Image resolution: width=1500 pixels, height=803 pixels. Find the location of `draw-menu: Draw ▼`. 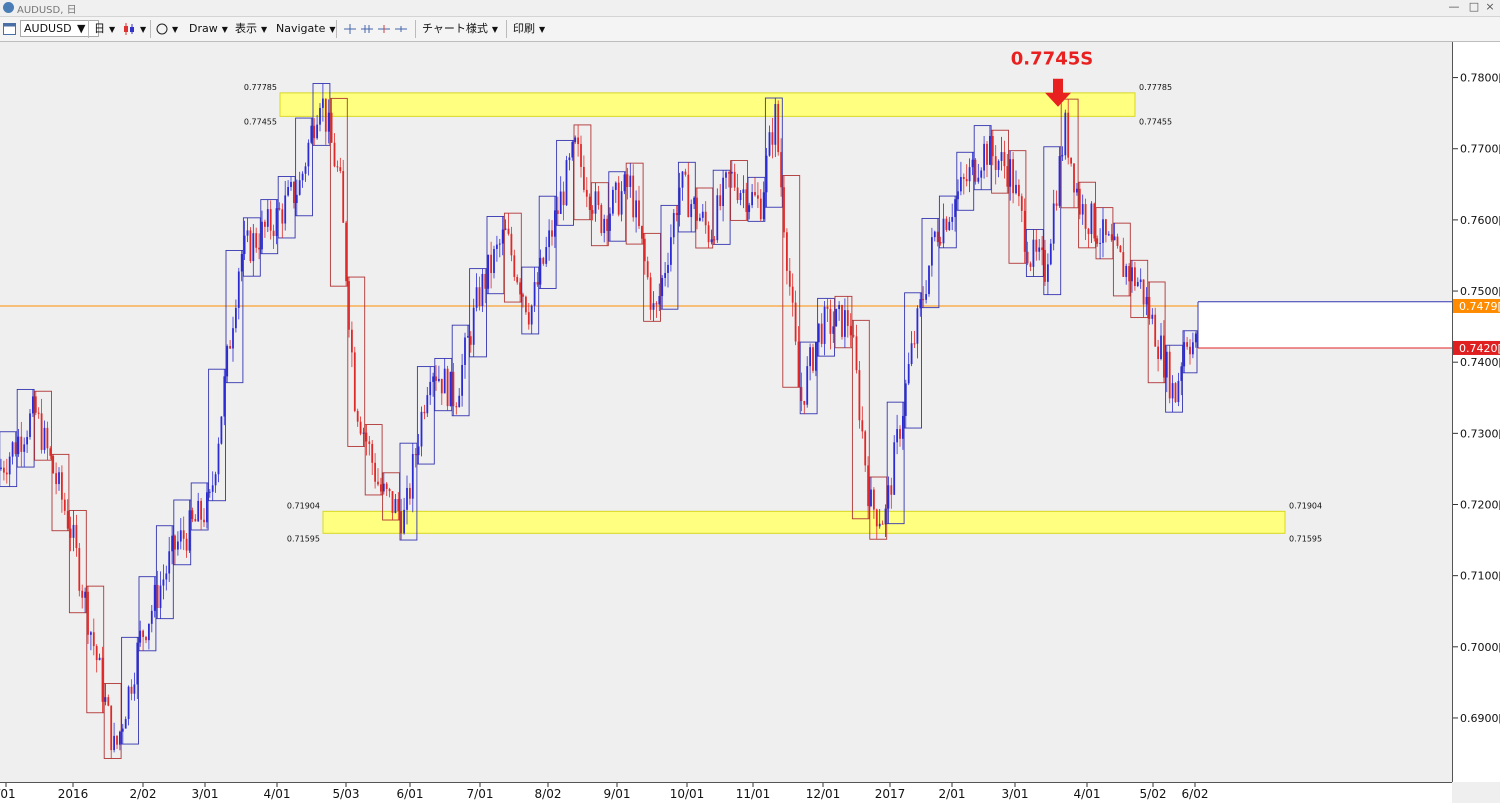

draw-menu: Draw ▼ is located at coordinates (208, 29).